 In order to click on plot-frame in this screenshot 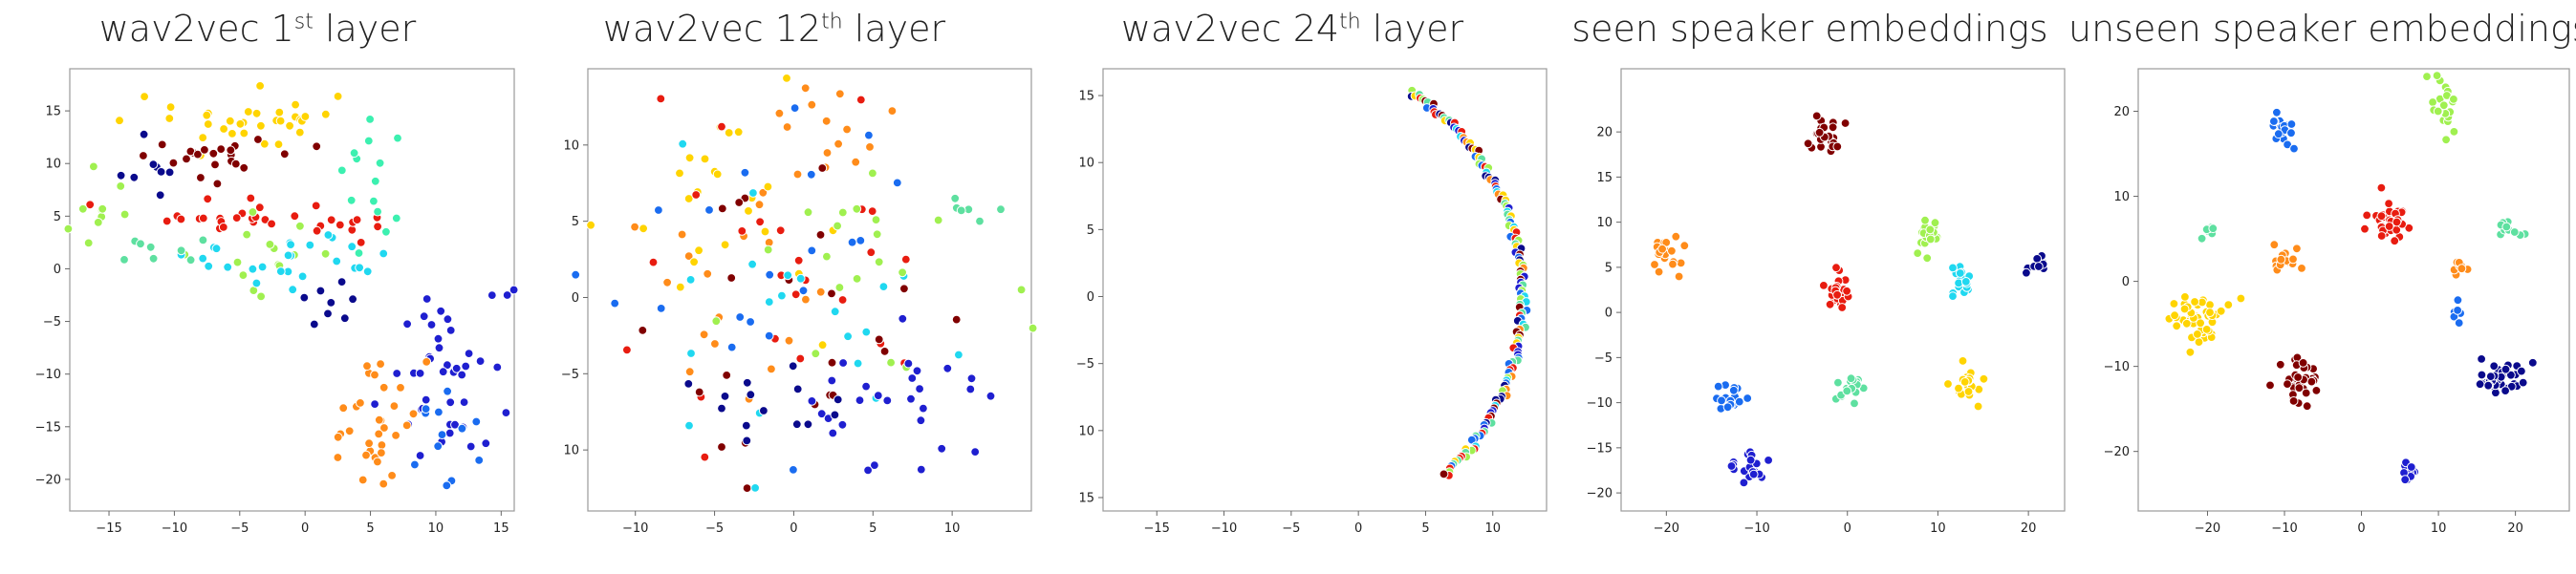, I will do `click(1843, 290)`.